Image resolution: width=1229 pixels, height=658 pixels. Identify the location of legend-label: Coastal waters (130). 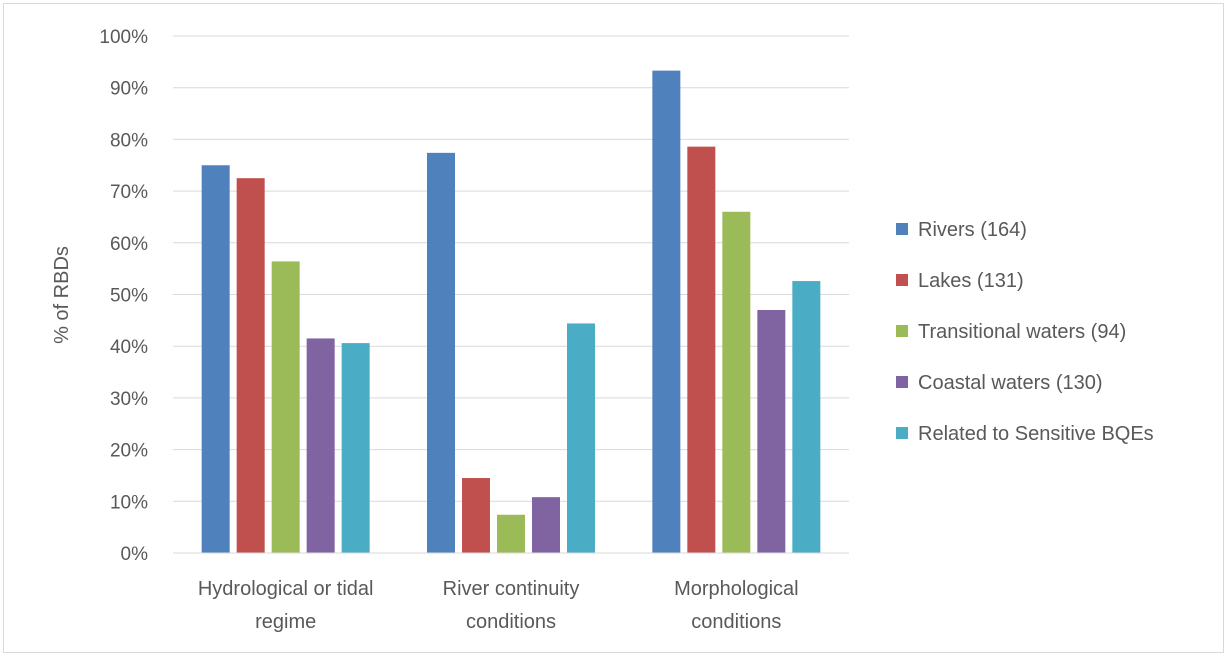
(1010, 383).